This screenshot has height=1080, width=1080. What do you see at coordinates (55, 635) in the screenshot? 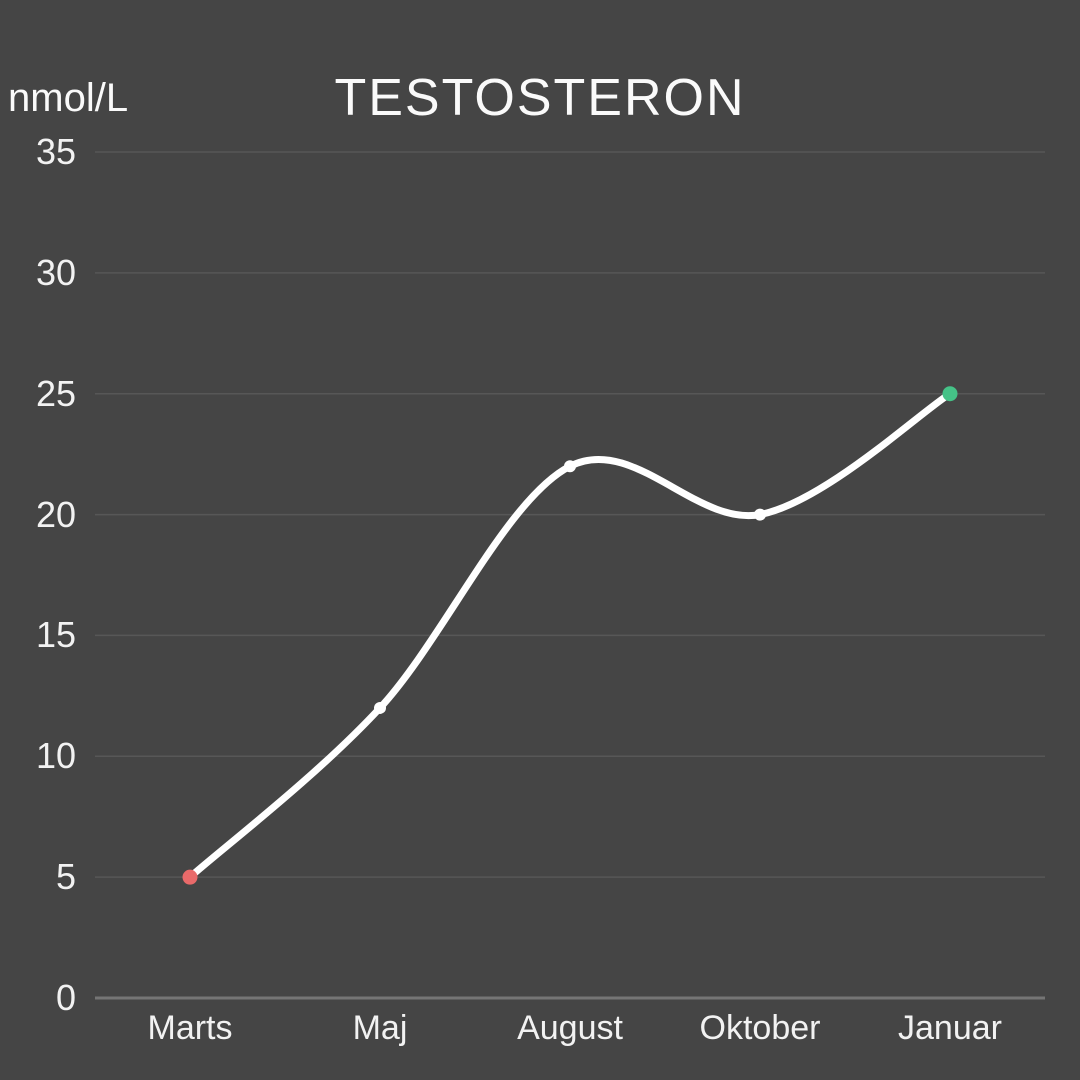
I see `y-tick-label: 15` at bounding box center [55, 635].